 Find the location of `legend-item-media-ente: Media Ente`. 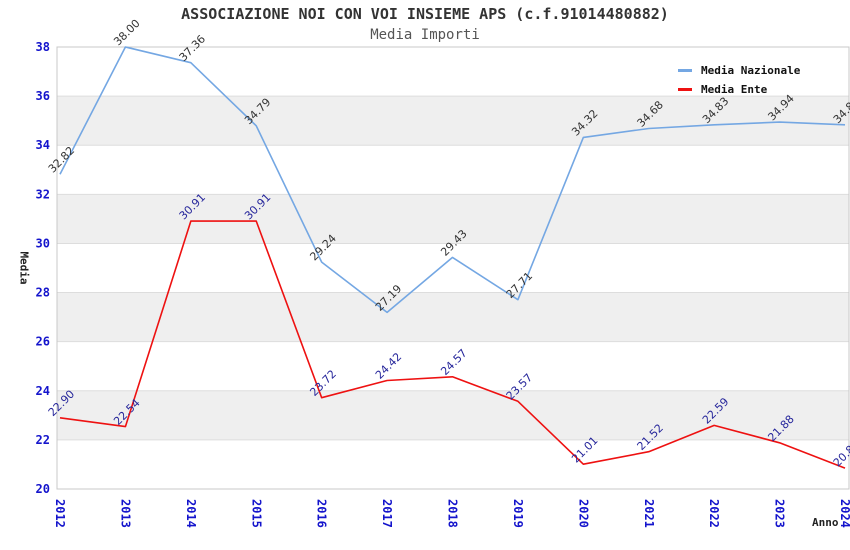

legend-item-media-ente: Media Ente is located at coordinates (739, 89).